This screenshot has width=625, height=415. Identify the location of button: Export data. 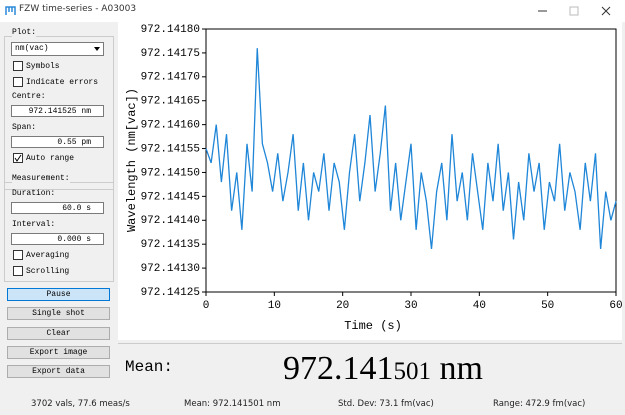
(58, 371).